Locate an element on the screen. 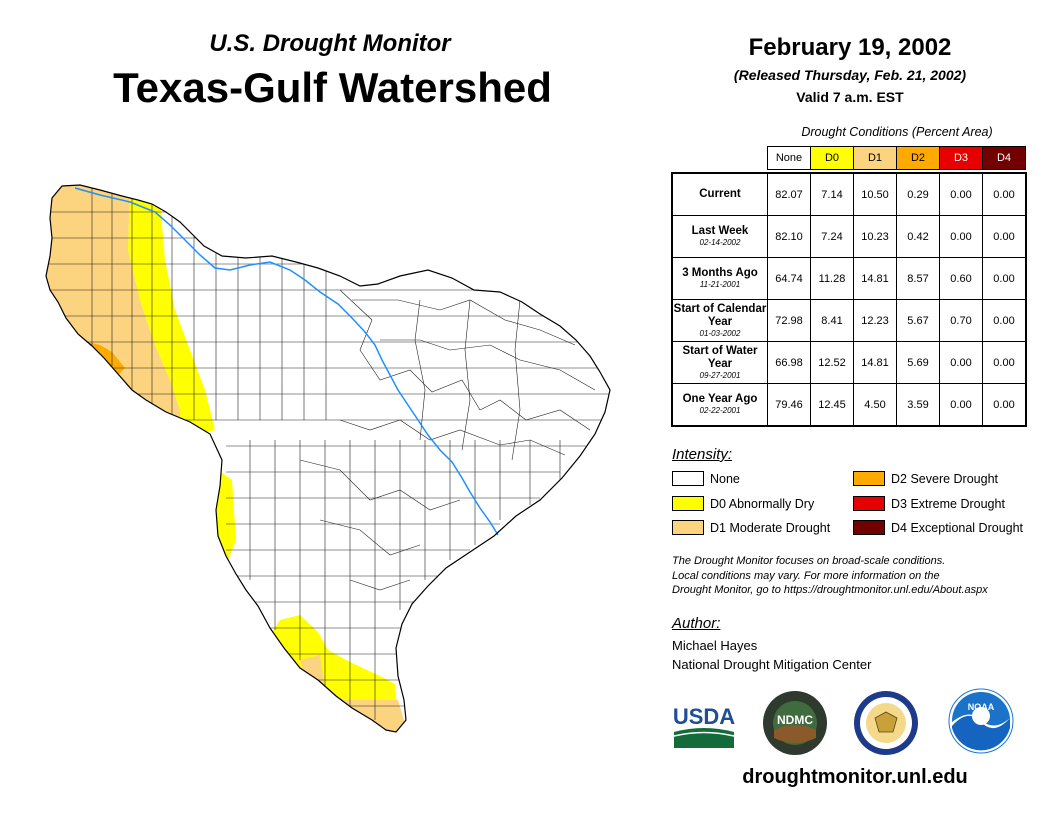 The height and width of the screenshot is (816, 1056). table-cell: 0.42 is located at coordinates (918, 236).